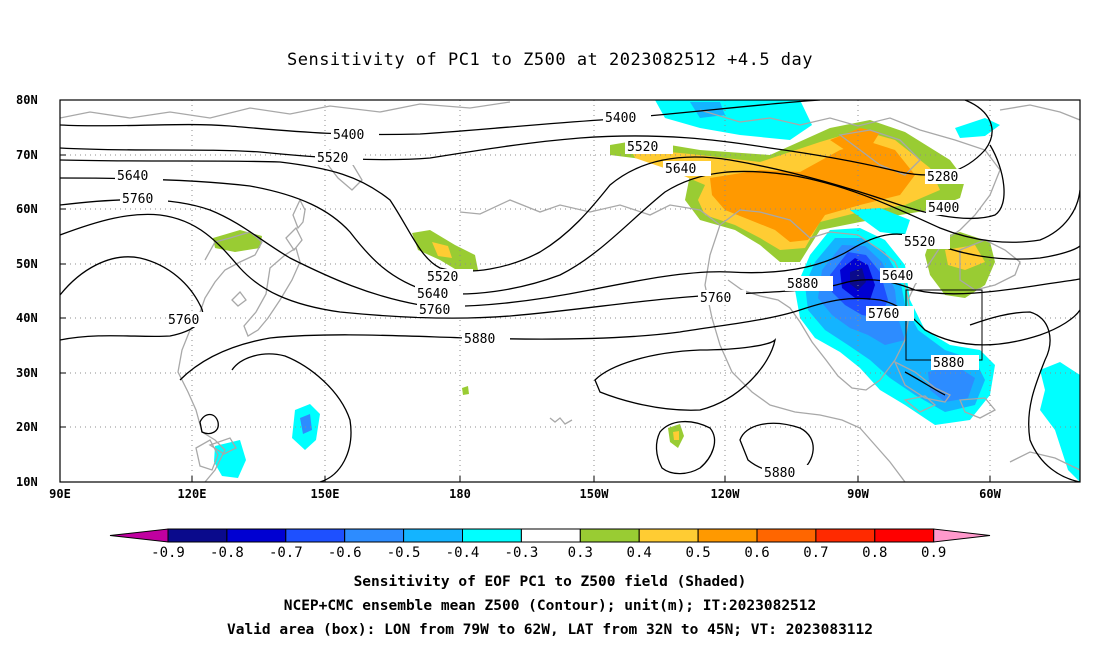  I want to click on colorbar-tick-label: 0.9, so click(933, 553).